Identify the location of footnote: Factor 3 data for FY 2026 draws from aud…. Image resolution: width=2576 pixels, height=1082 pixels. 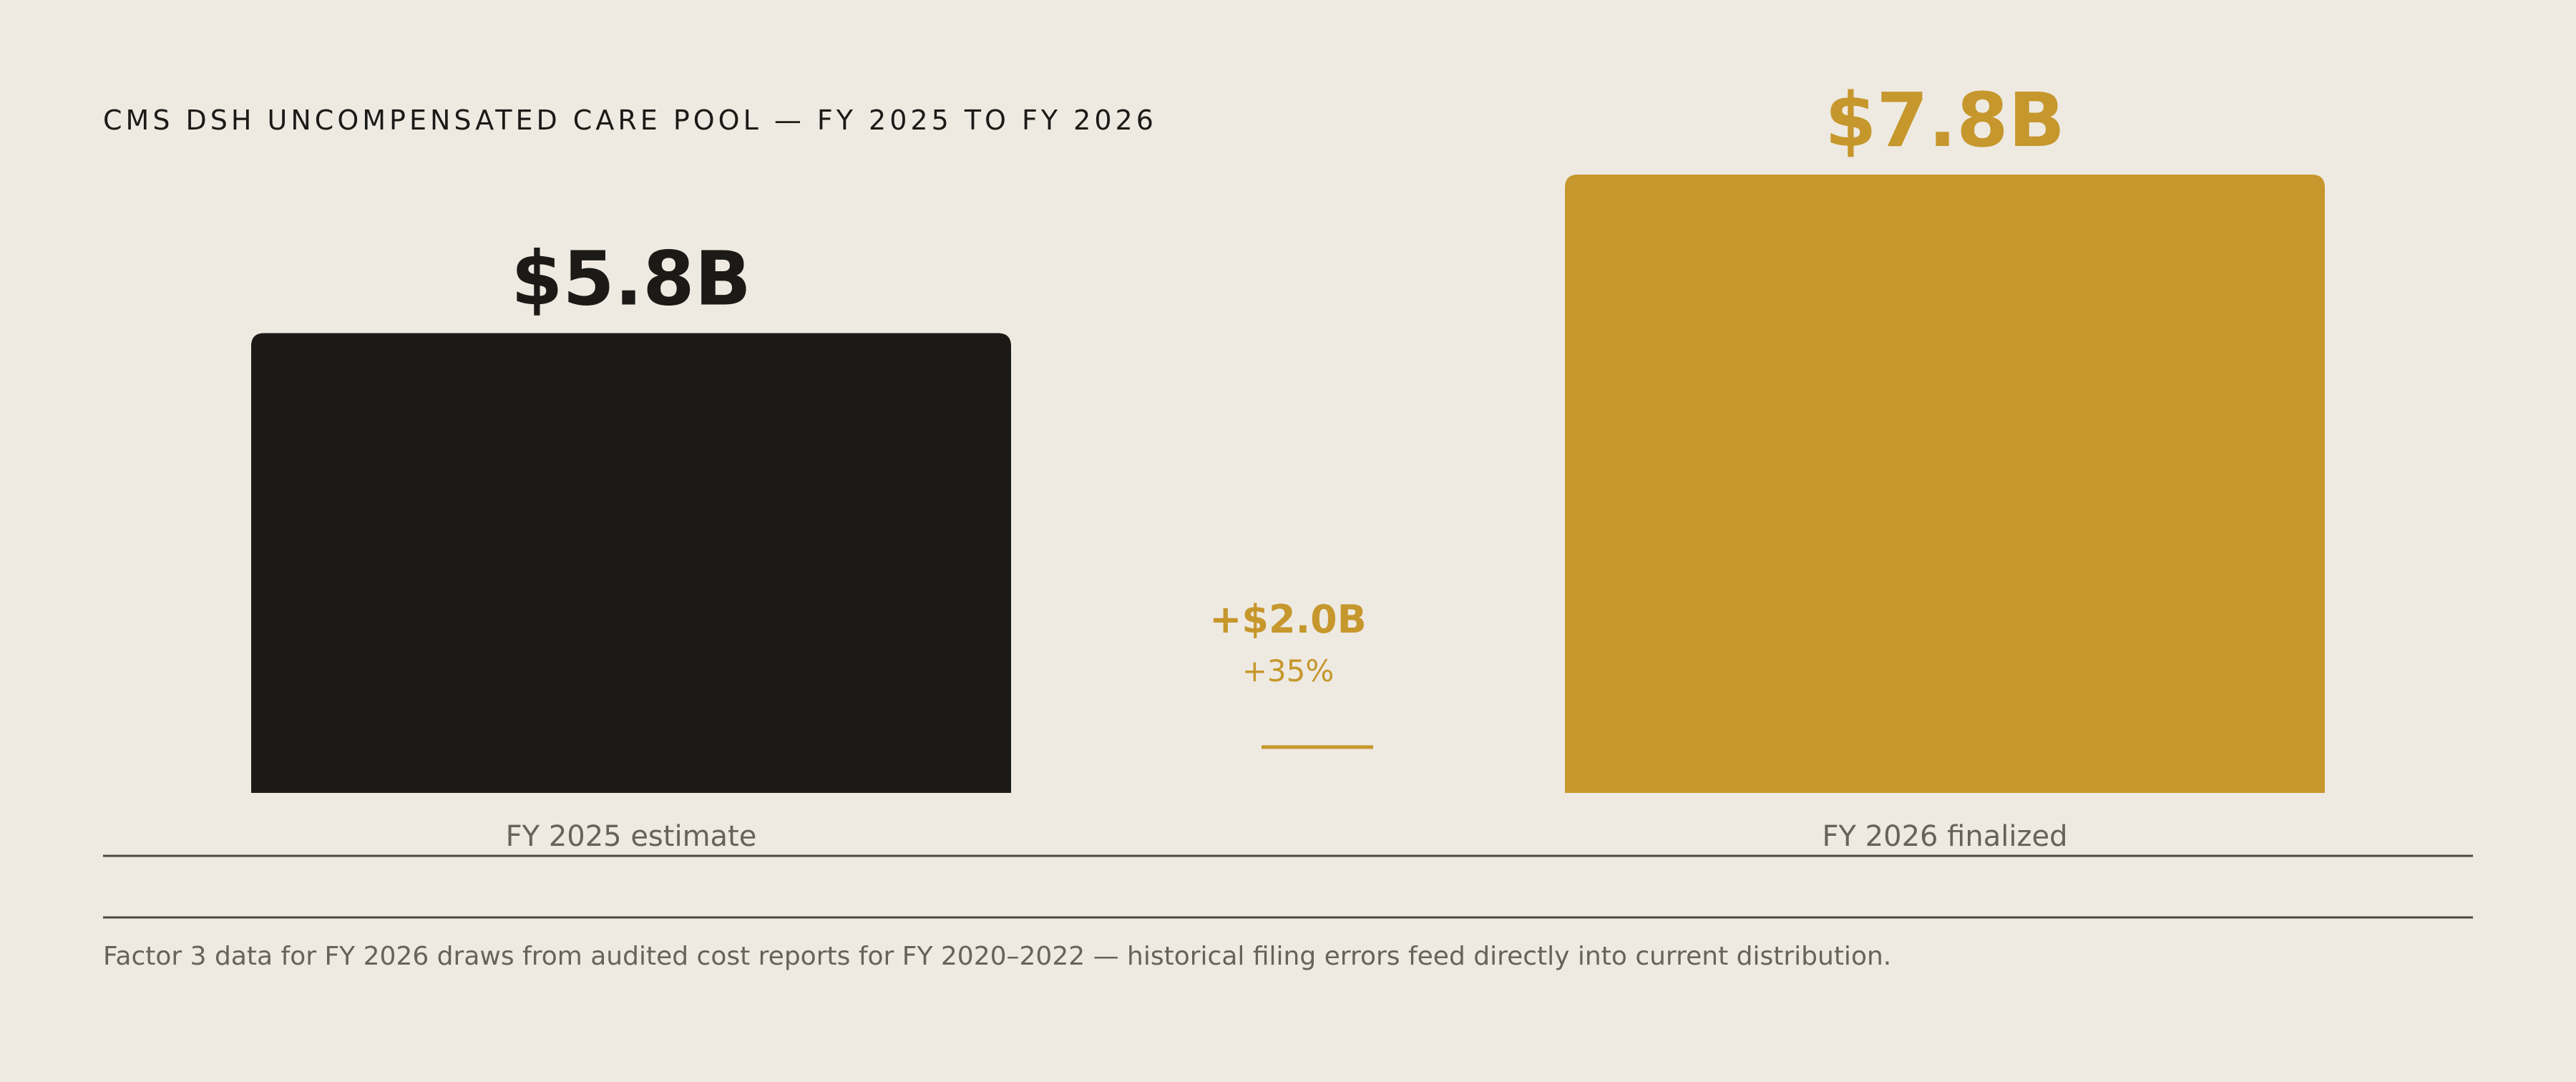
(997, 956).